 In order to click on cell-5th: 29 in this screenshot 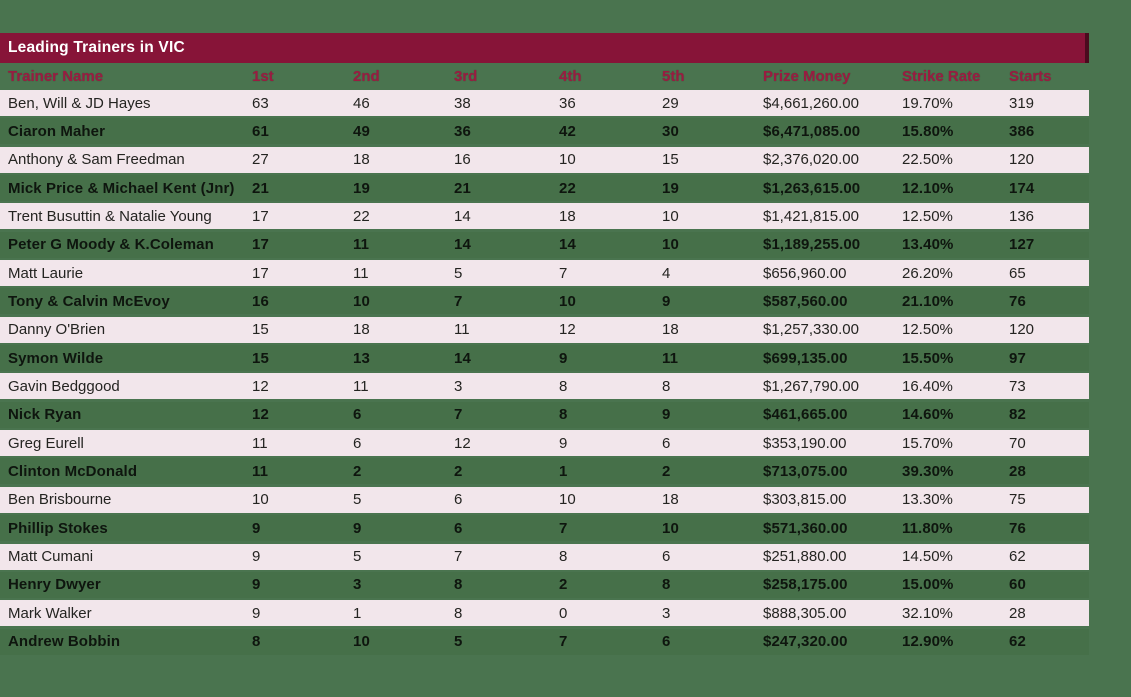, I will do `click(670, 103)`.